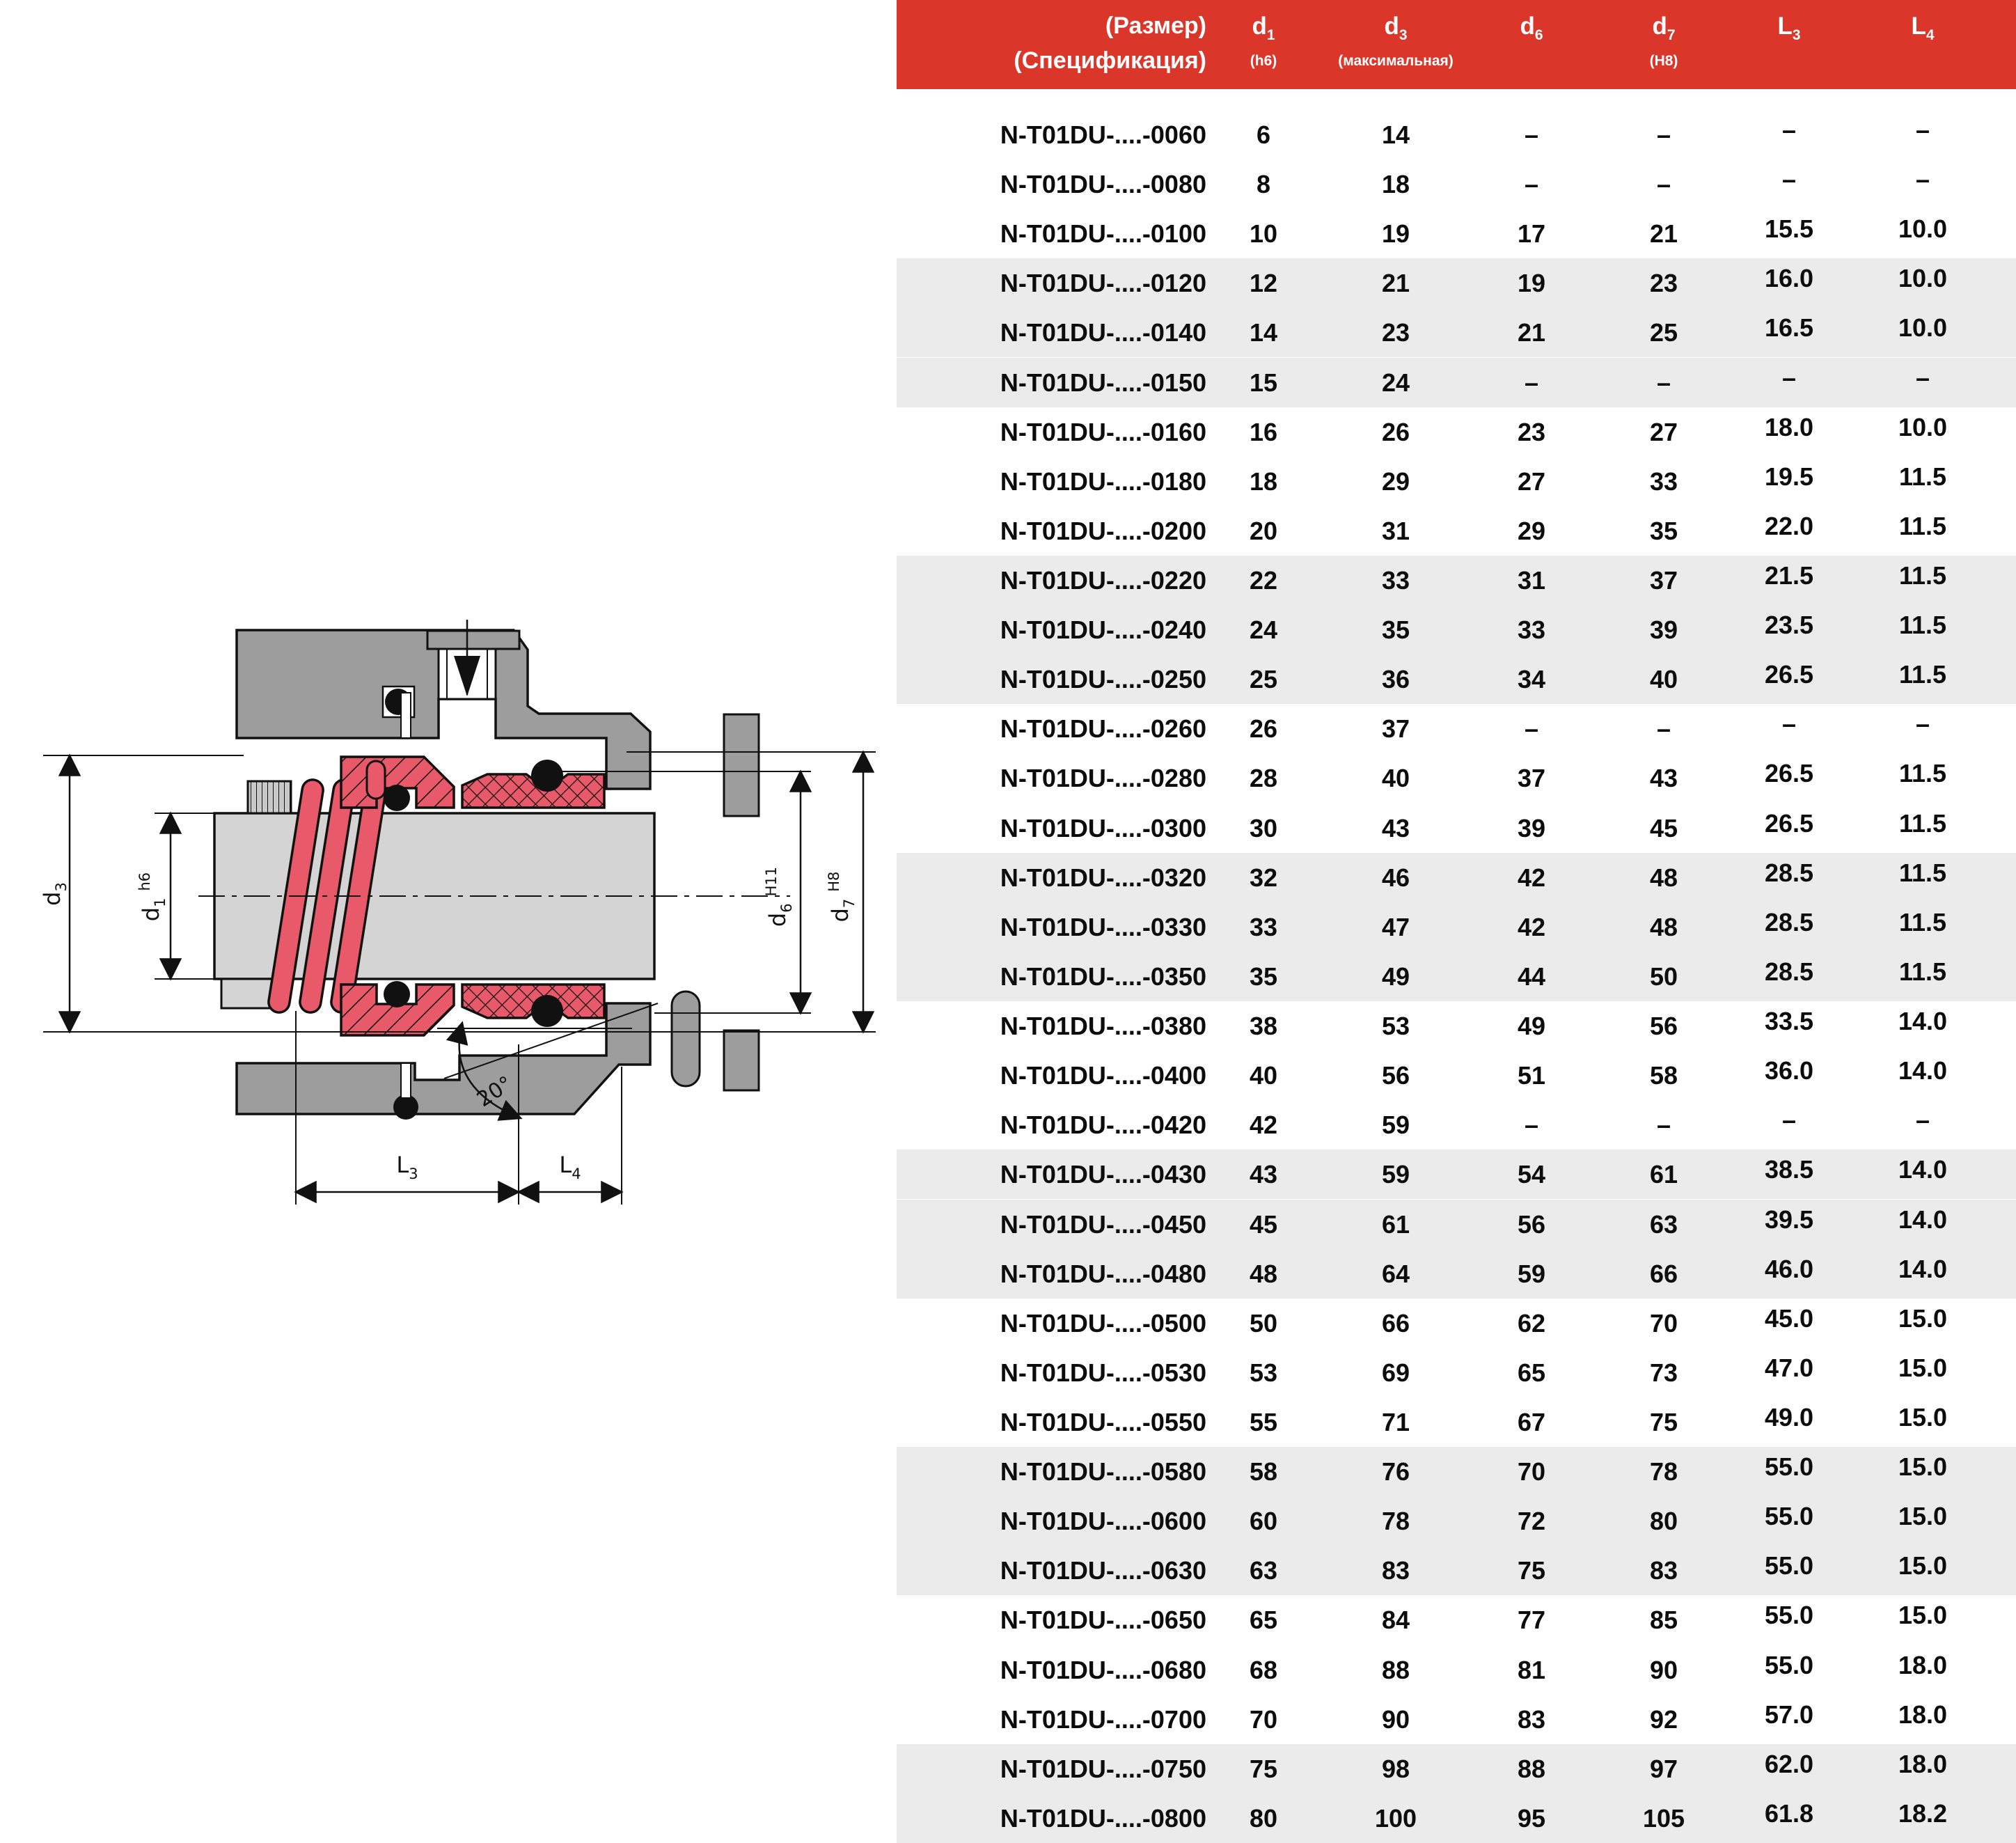 The width and height of the screenshot is (2016, 1843). I want to click on cell-d7: 75, so click(1663, 1421).